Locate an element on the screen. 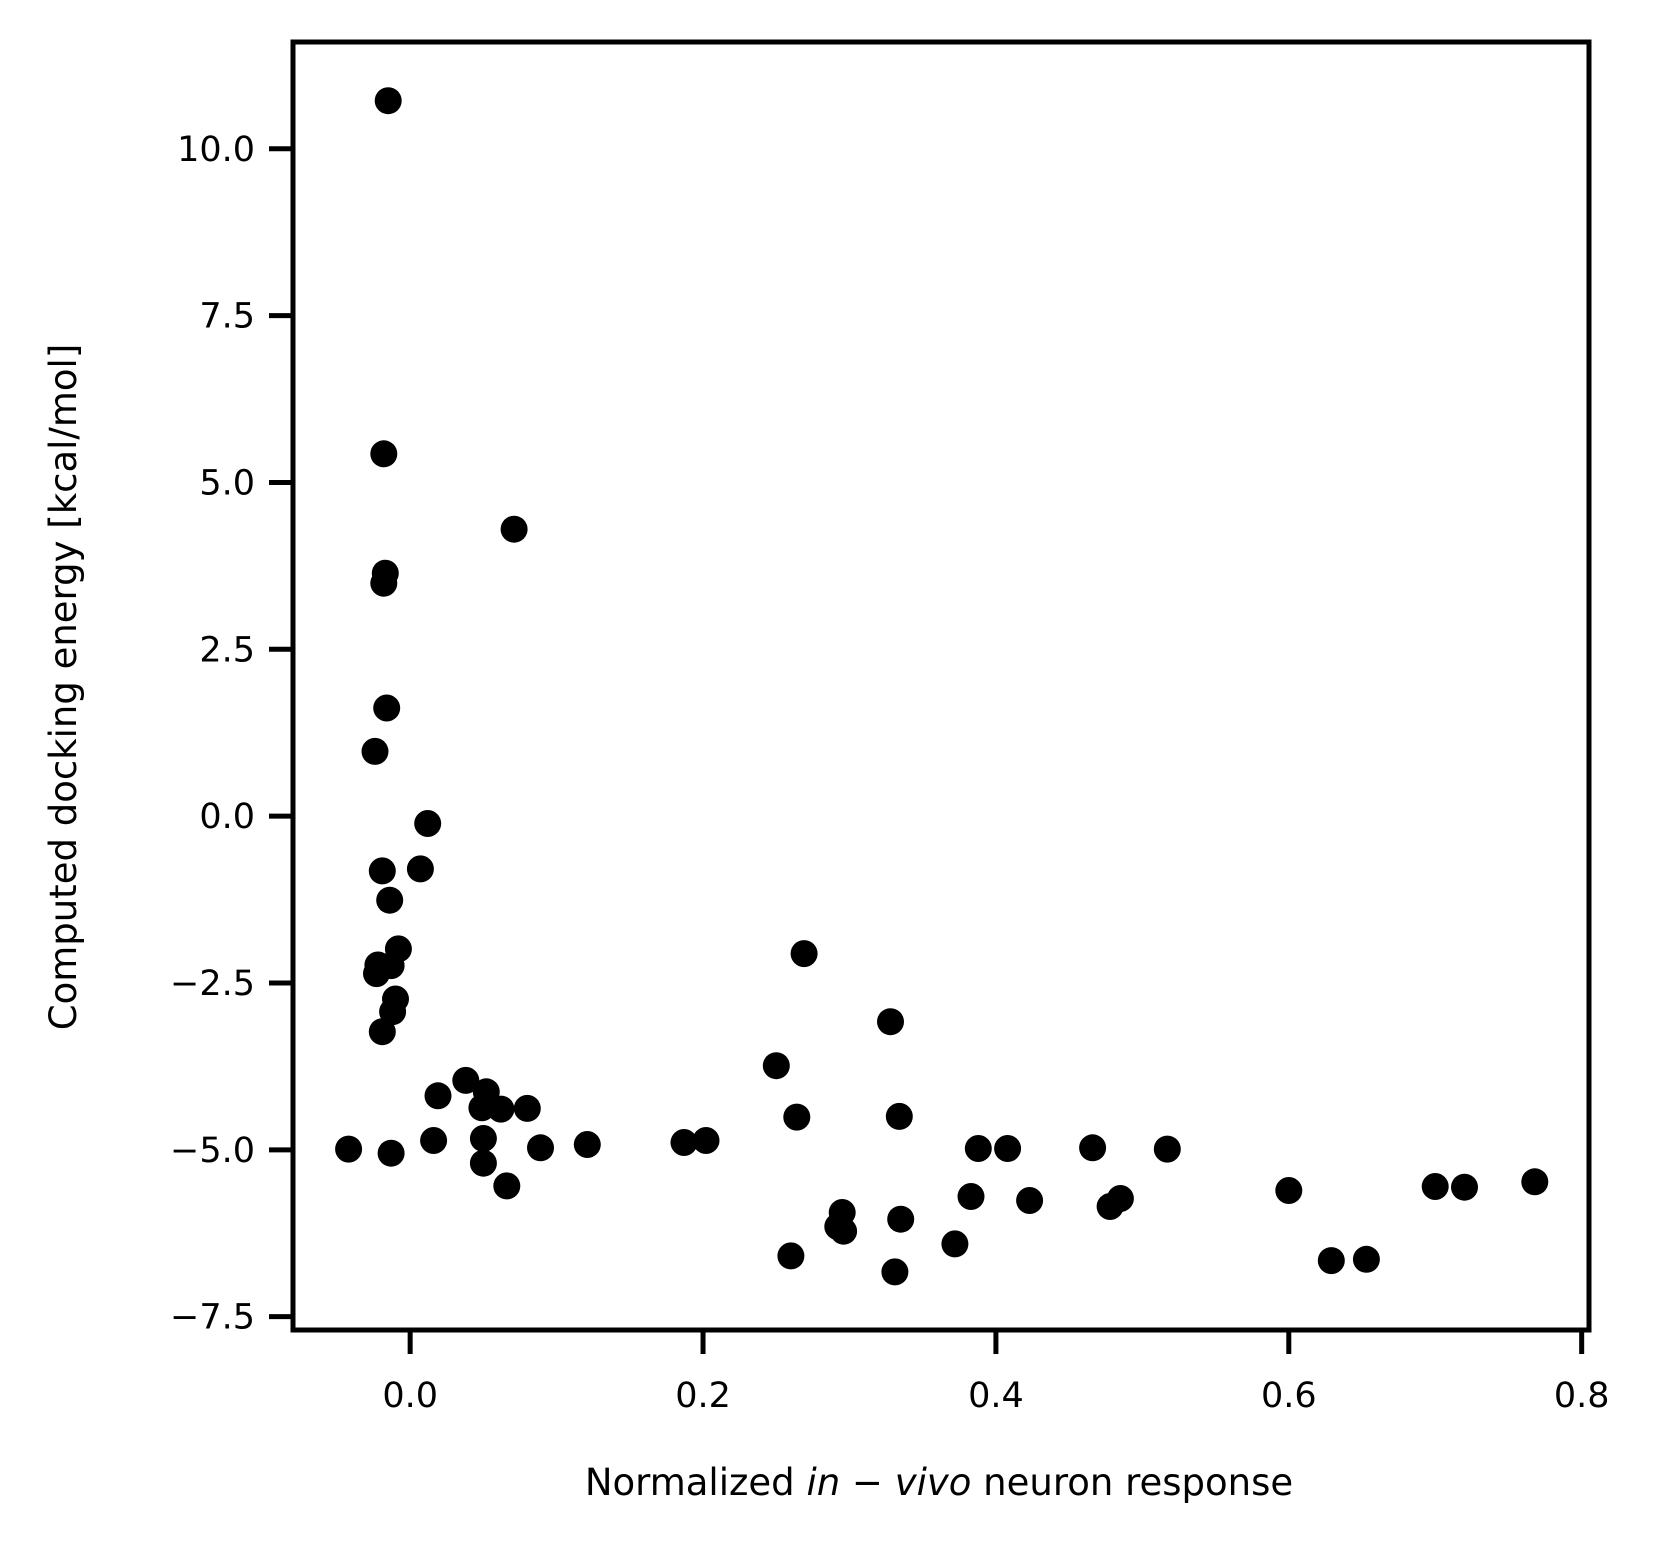  y-tick-label: 10.0 is located at coordinates (216, 150).